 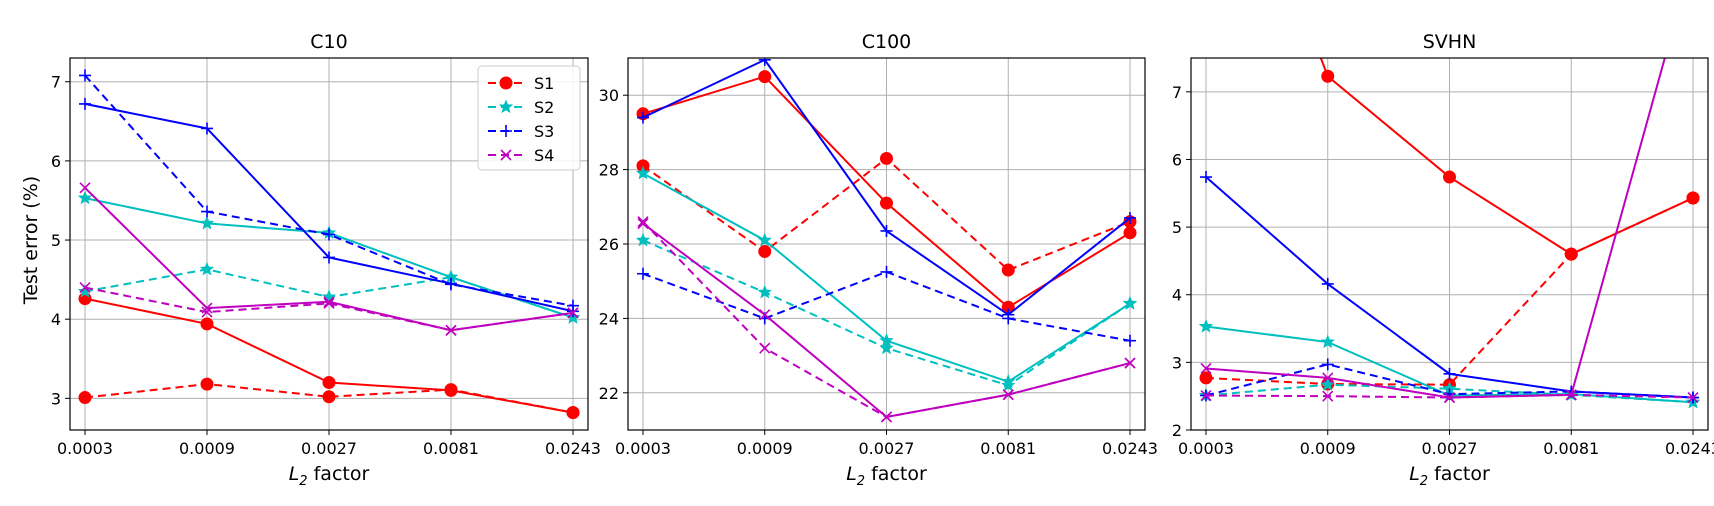 What do you see at coordinates (1450, 42) in the screenshot?
I see `panel-title: SVHN` at bounding box center [1450, 42].